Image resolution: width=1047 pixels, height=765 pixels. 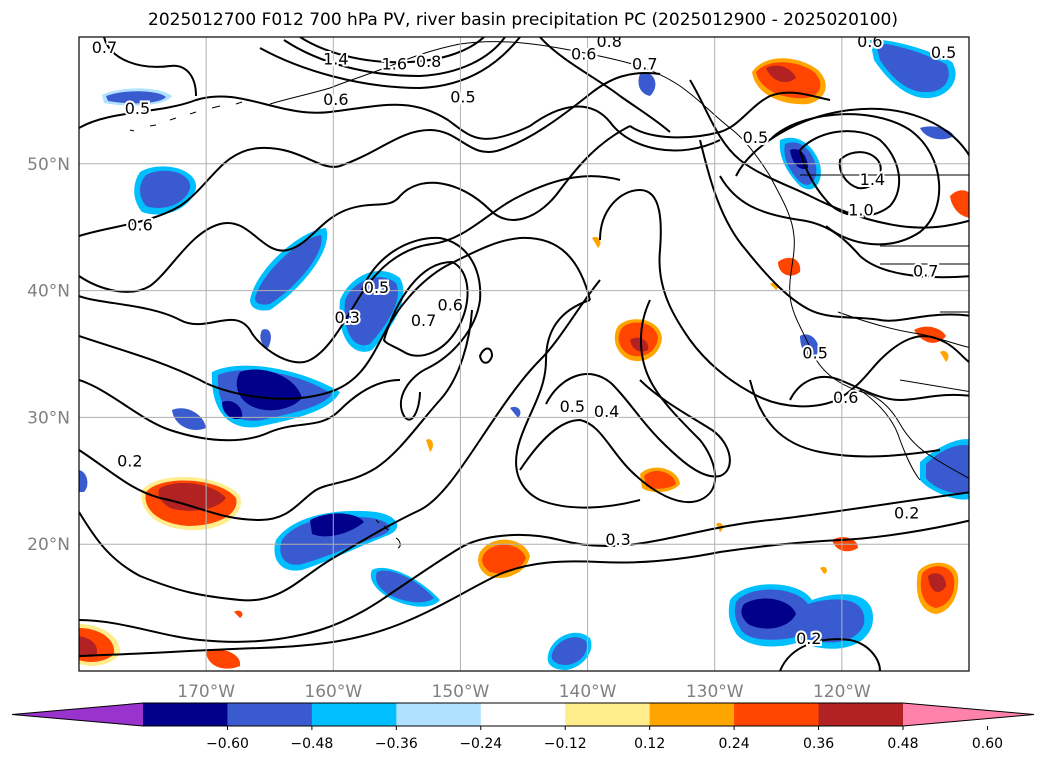 I want to click on colorbar-tick-label: −0.24, so click(x=480, y=744).